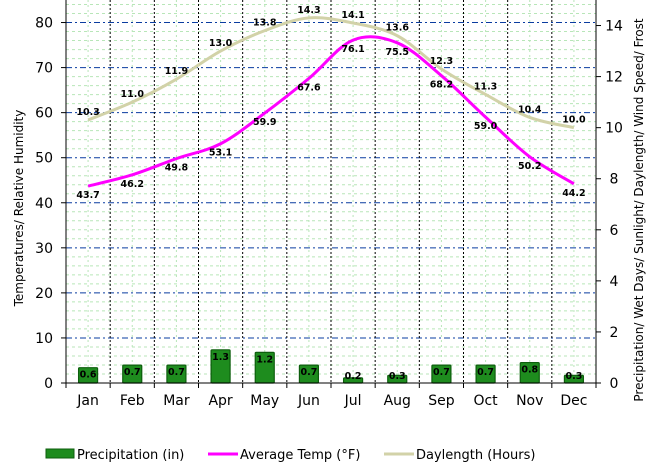 This screenshot has width=661, height=462. What do you see at coordinates (309, 87) in the screenshot?
I see `avg-temp-label: 67.6` at bounding box center [309, 87].